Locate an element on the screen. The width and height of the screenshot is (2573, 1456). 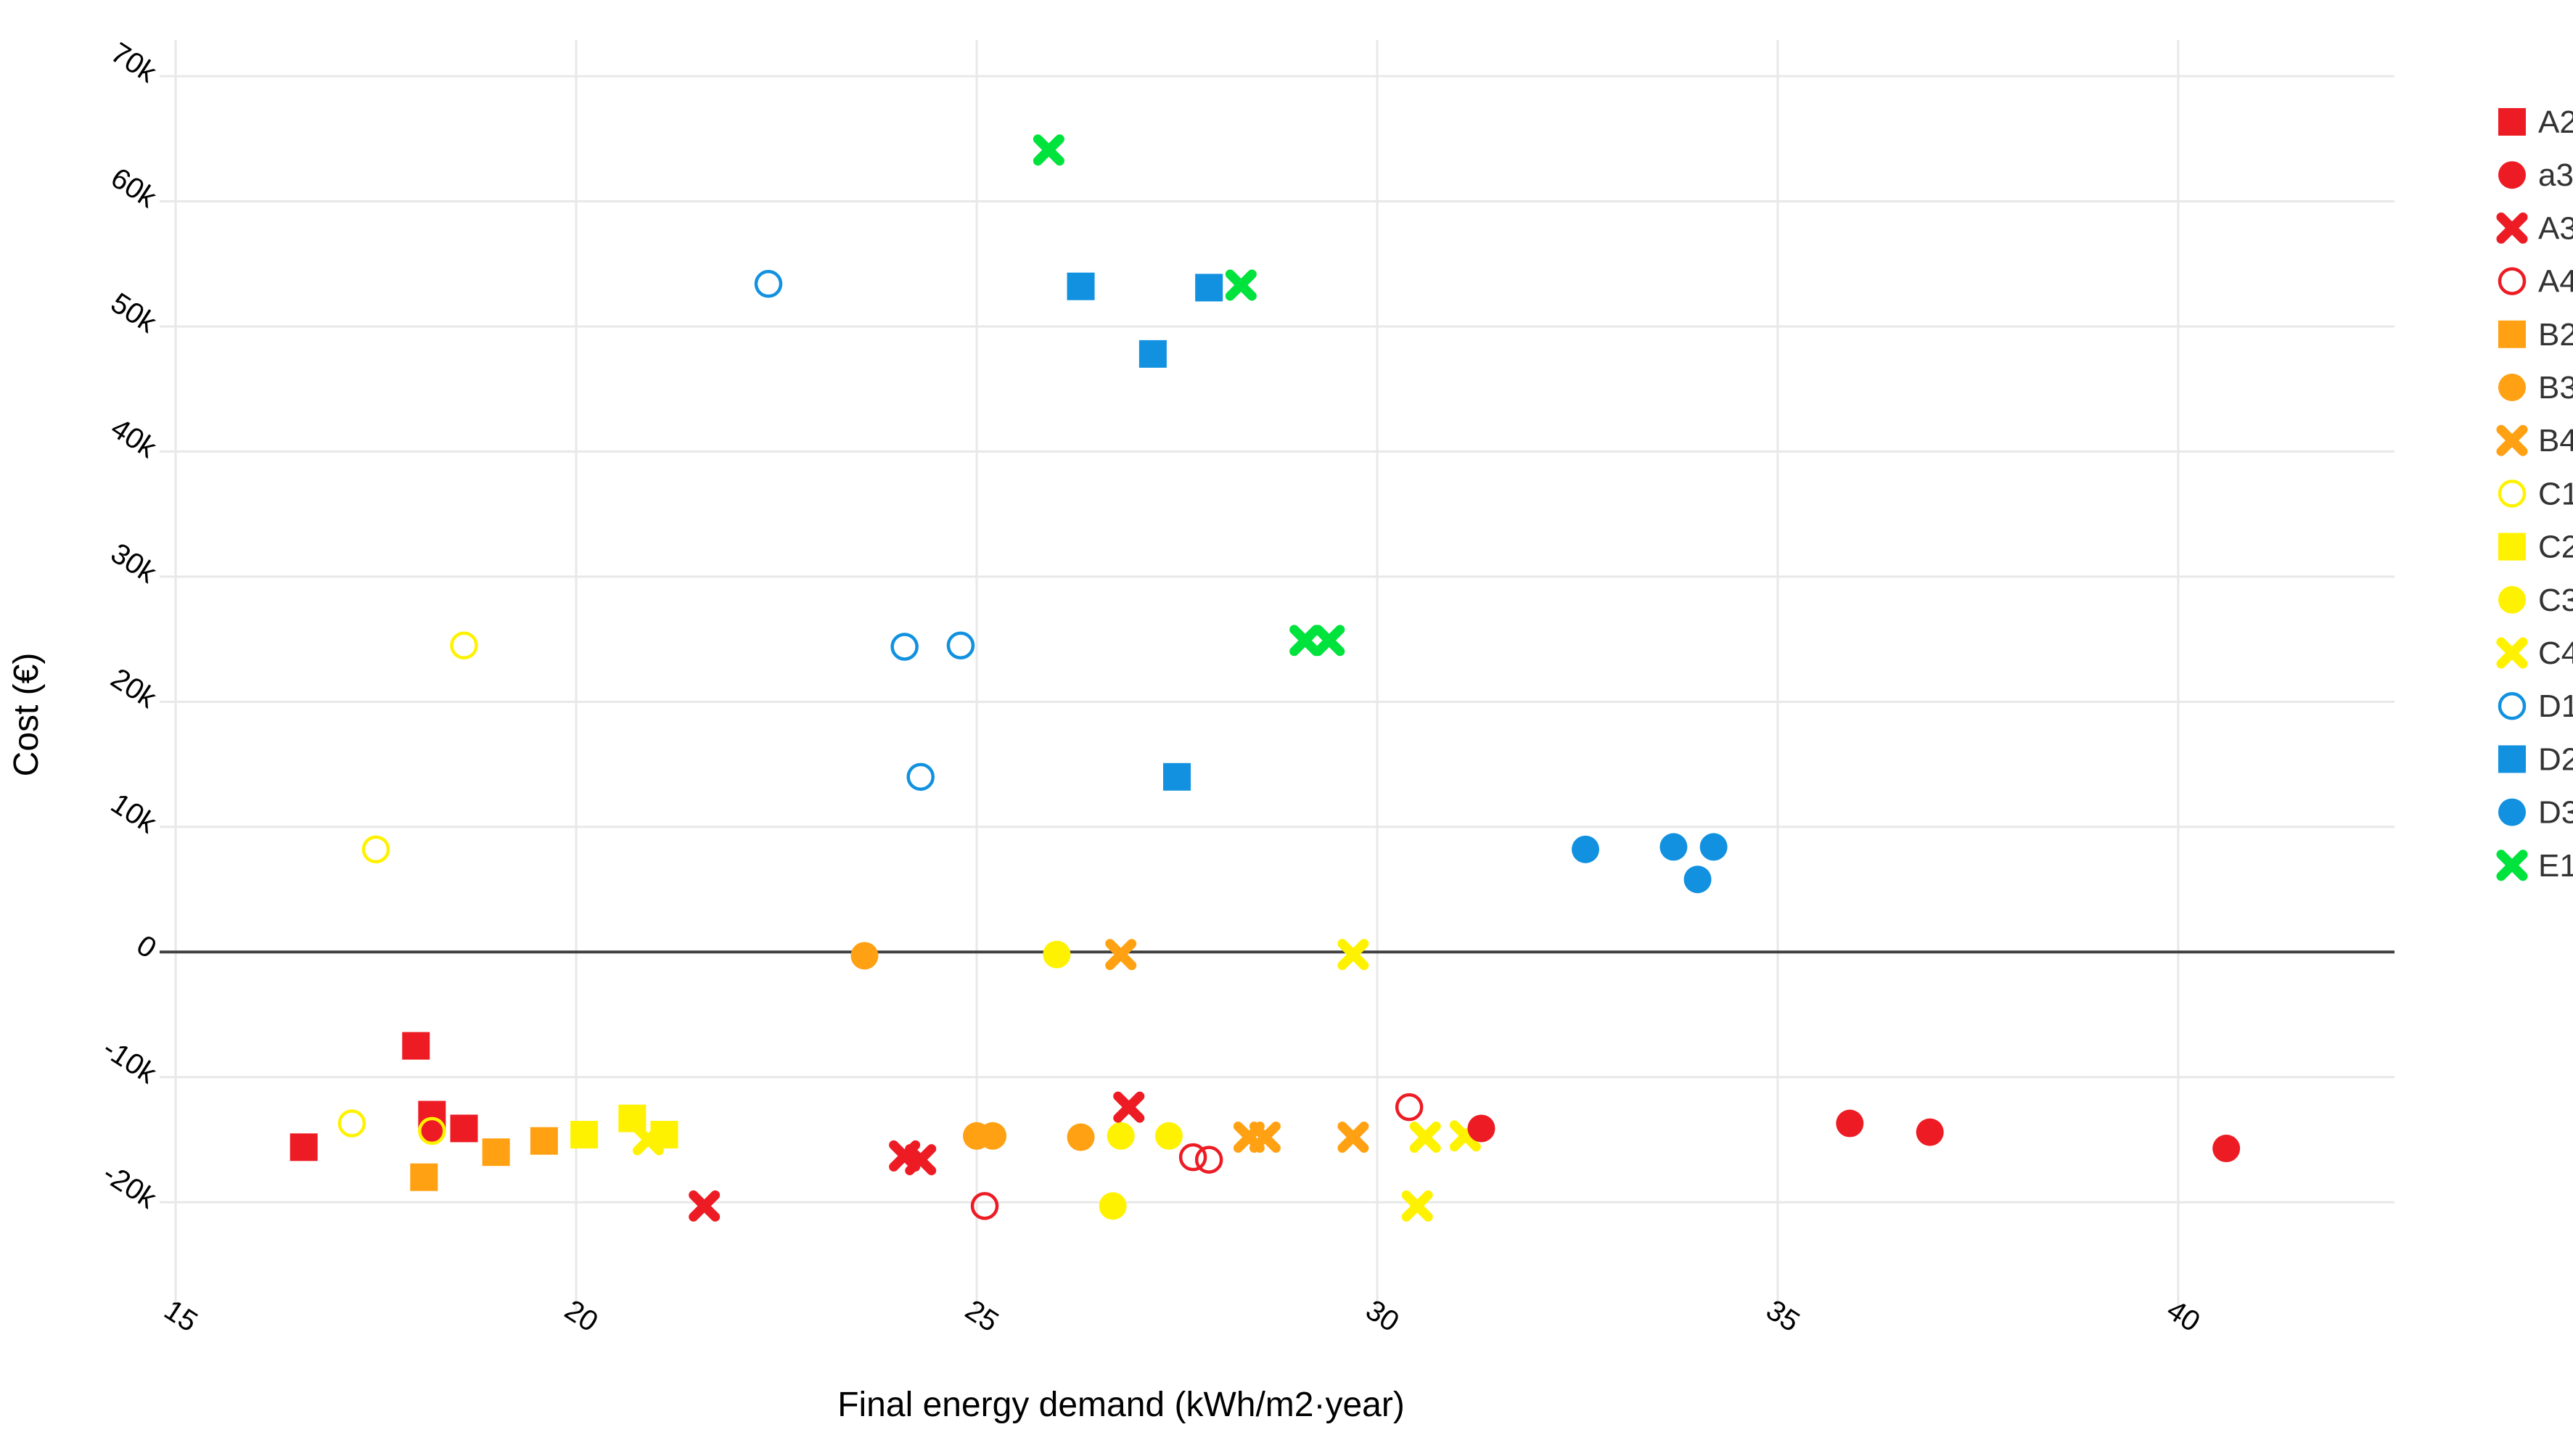
legend-item-A4: A4 is located at coordinates (2536, 282).